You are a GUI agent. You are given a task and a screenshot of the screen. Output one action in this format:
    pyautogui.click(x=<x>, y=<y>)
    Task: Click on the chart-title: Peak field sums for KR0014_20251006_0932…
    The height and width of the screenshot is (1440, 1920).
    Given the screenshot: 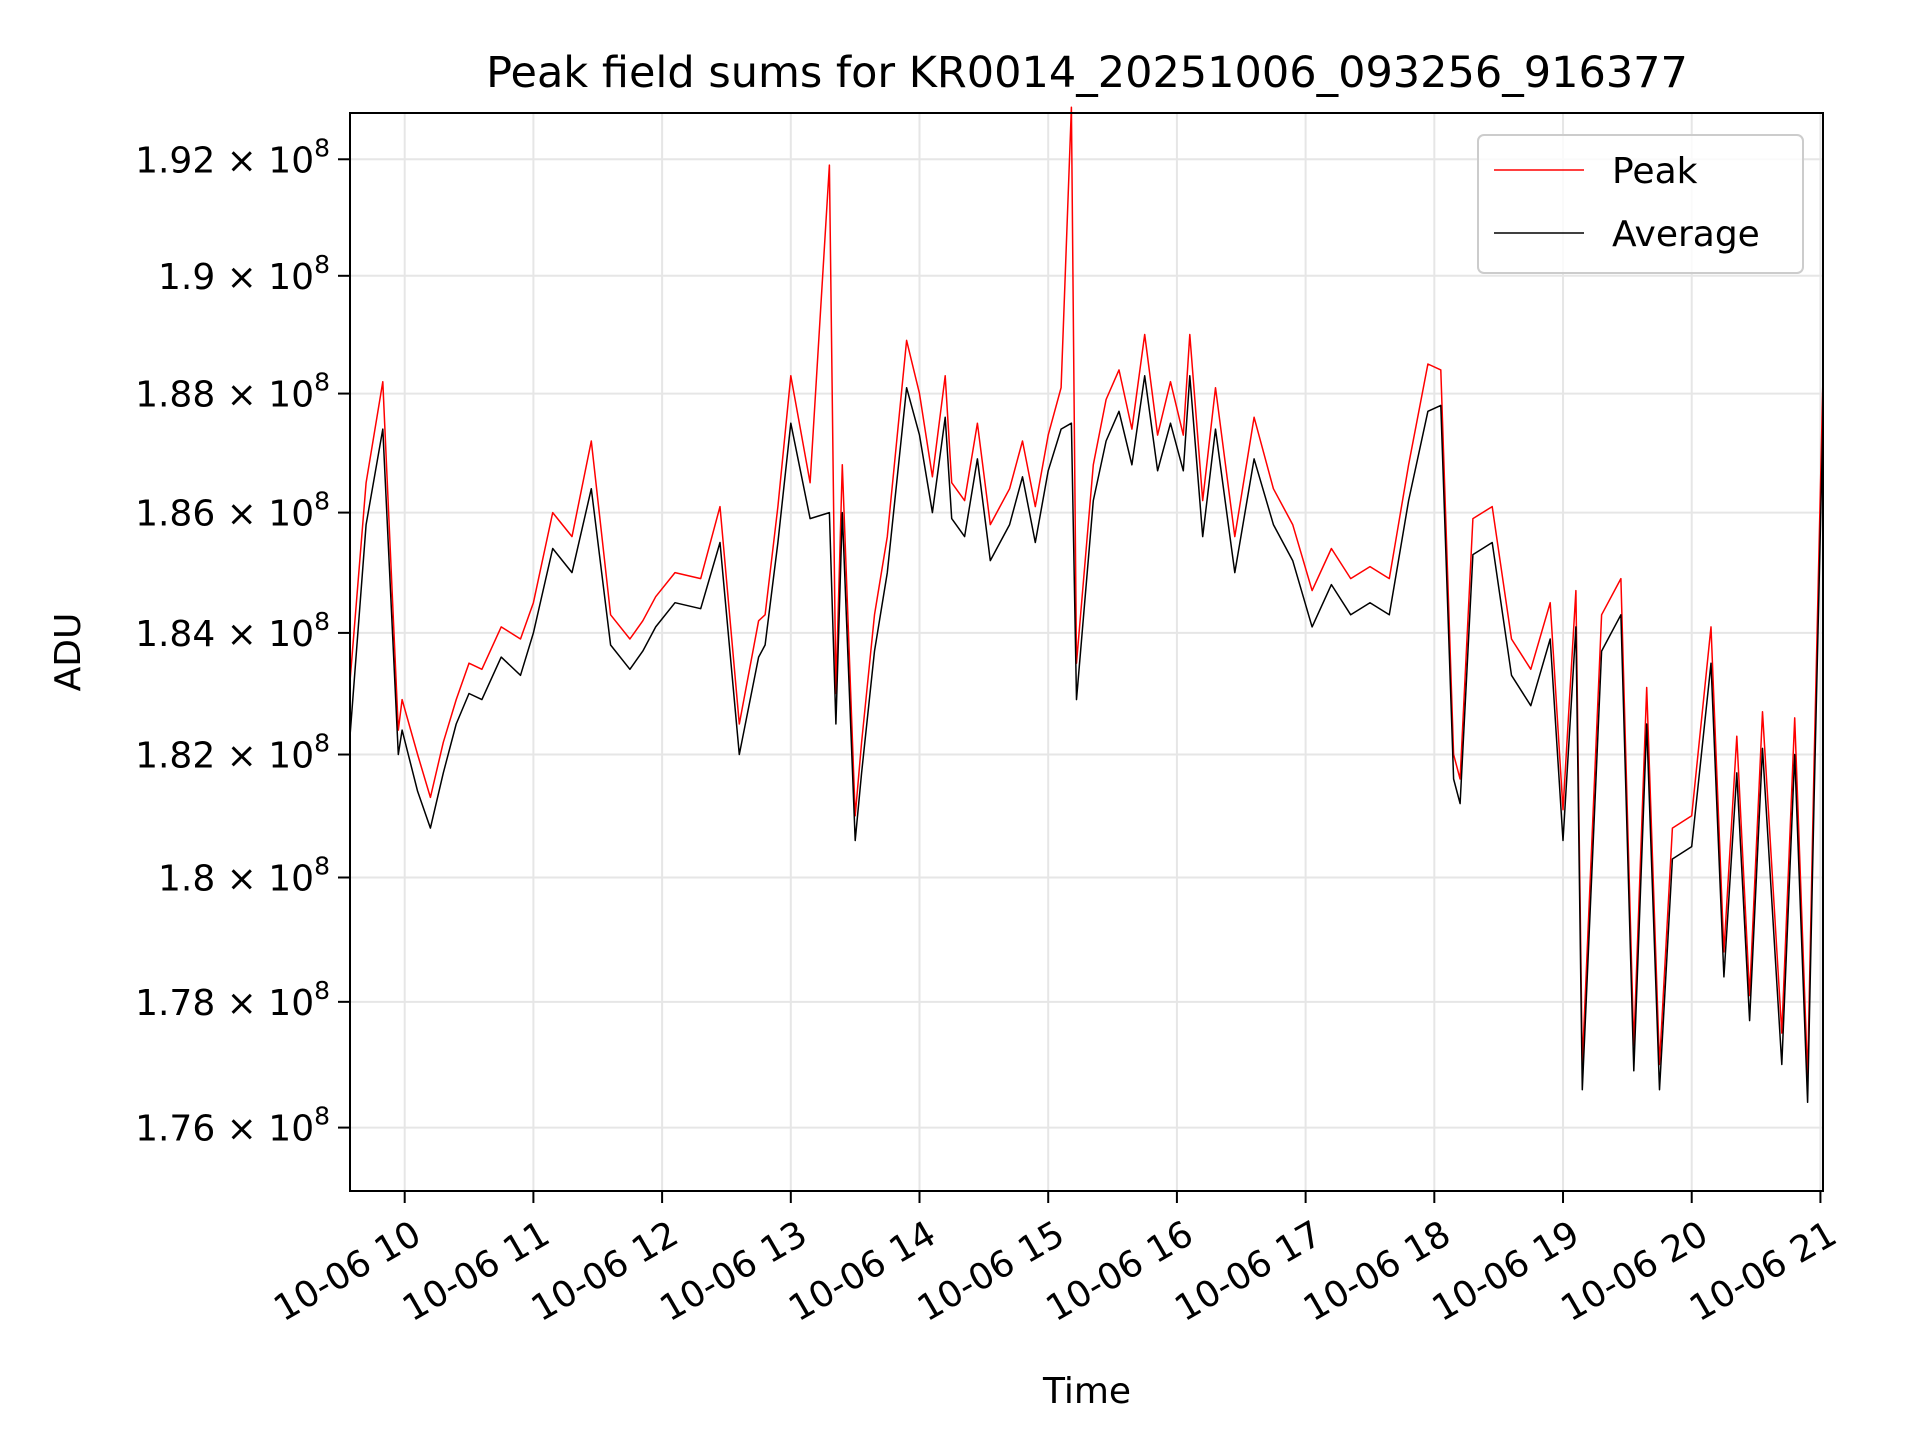 What is the action you would take?
    pyautogui.click(x=1087, y=73)
    